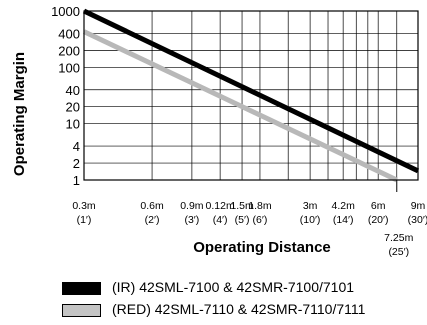 The image size is (427, 325). Describe the element at coordinates (343, 206) in the screenshot. I see `x-tick-label: 4.2m` at that location.